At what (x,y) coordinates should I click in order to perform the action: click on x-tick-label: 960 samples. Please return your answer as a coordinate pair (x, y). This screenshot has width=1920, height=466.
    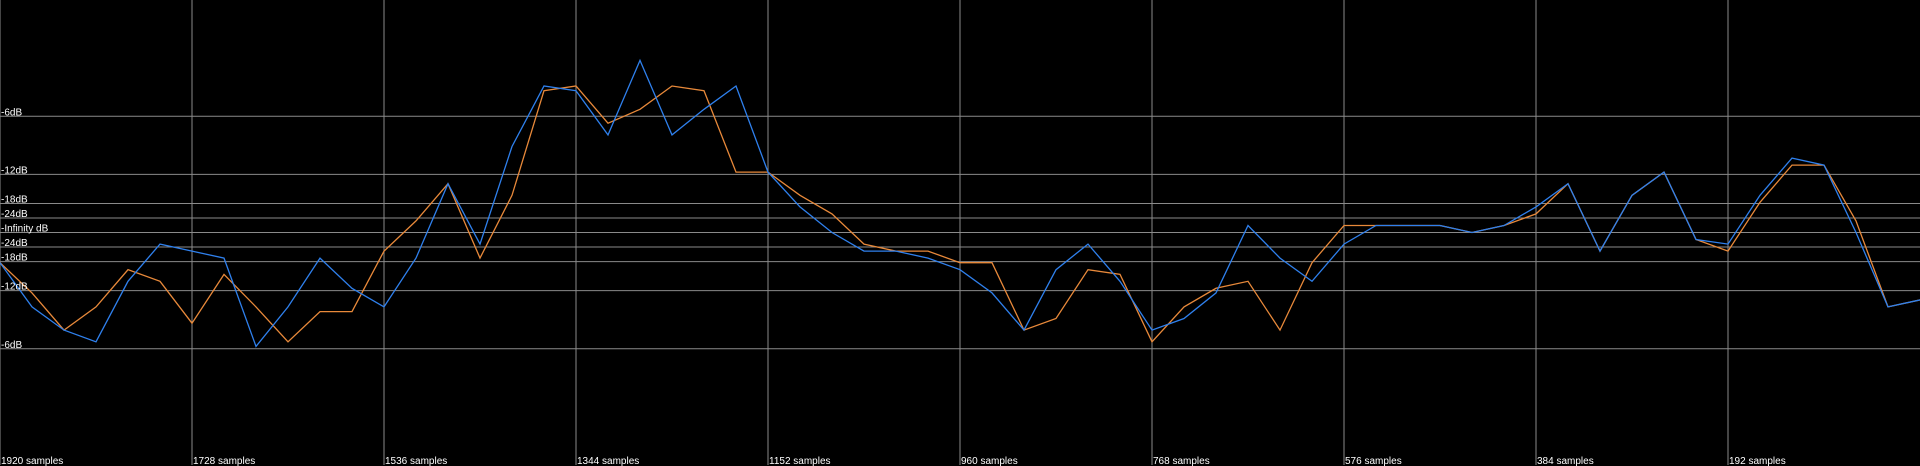
    Looking at the image, I should click on (989, 461).